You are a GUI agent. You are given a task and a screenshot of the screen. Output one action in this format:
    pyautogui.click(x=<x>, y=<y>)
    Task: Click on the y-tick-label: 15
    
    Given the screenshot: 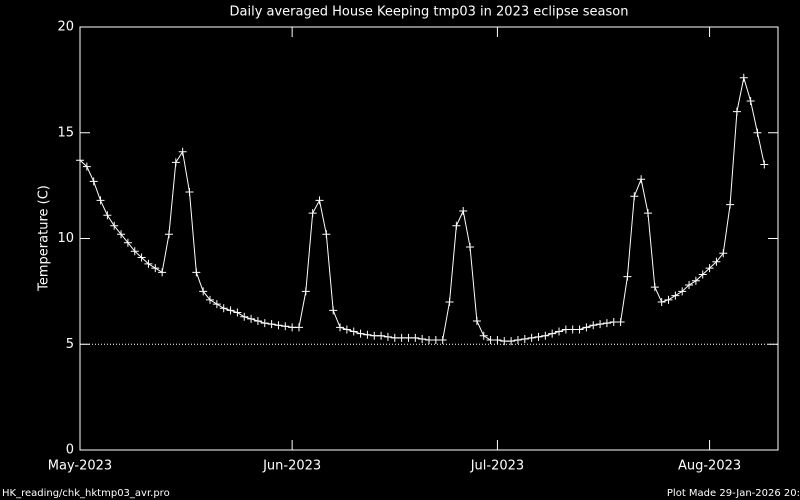 What is the action you would take?
    pyautogui.click(x=65, y=132)
    